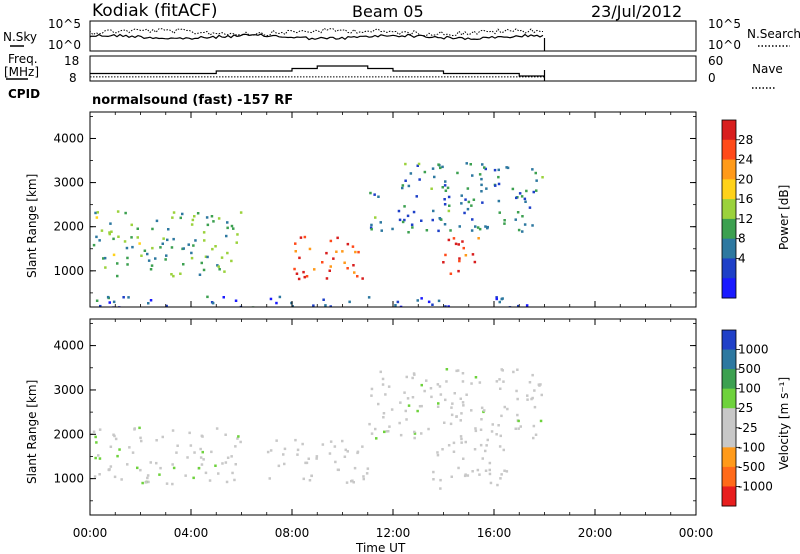  What do you see at coordinates (784, 217) in the screenshot?
I see `power-colorbar-label: Power [dB]` at bounding box center [784, 217].